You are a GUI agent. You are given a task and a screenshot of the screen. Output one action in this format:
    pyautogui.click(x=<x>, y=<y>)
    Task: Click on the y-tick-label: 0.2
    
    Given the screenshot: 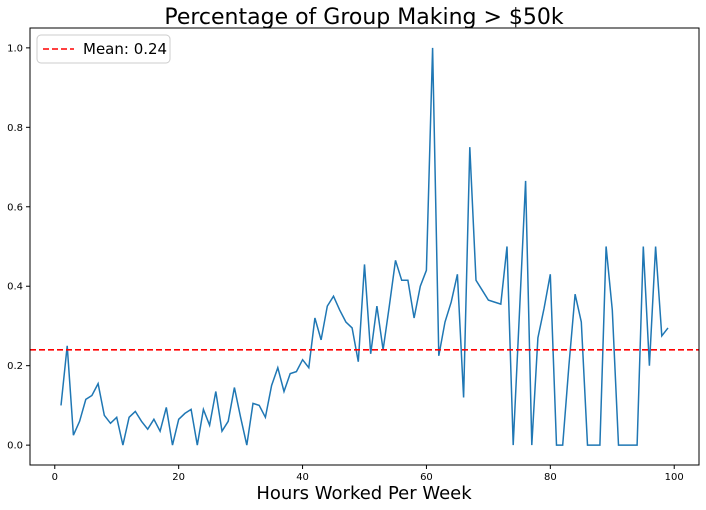 What is the action you would take?
    pyautogui.click(x=15, y=366)
    